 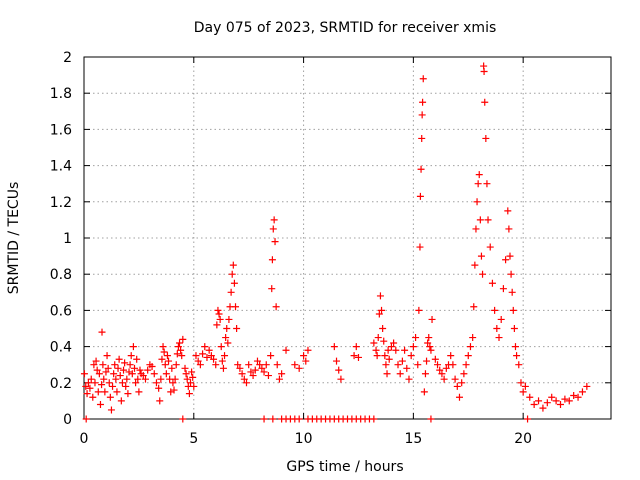 What do you see at coordinates (84, 439) in the screenshot?
I see `x-tick-label: 0` at bounding box center [84, 439].